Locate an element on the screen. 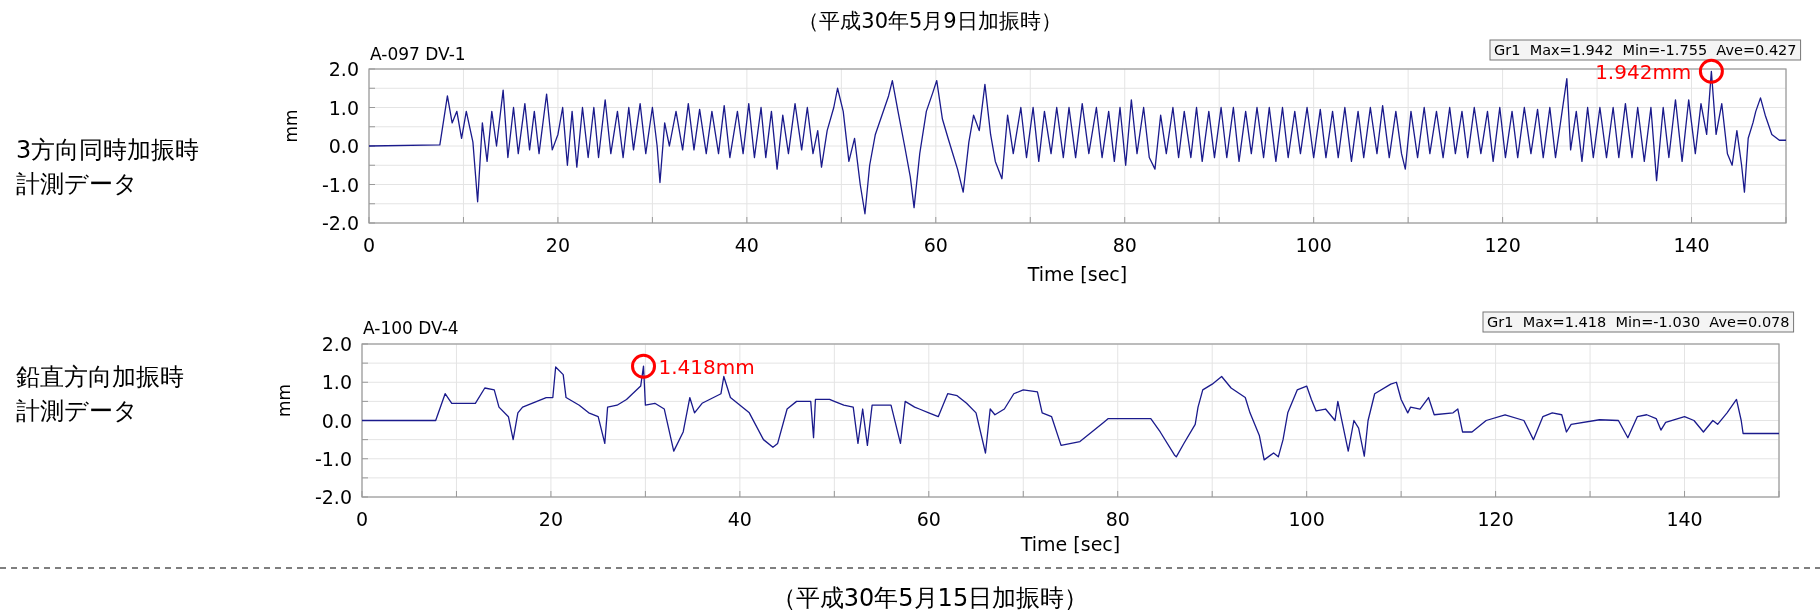  chart-subtitle: A-097 DV-1 is located at coordinates (418, 54).